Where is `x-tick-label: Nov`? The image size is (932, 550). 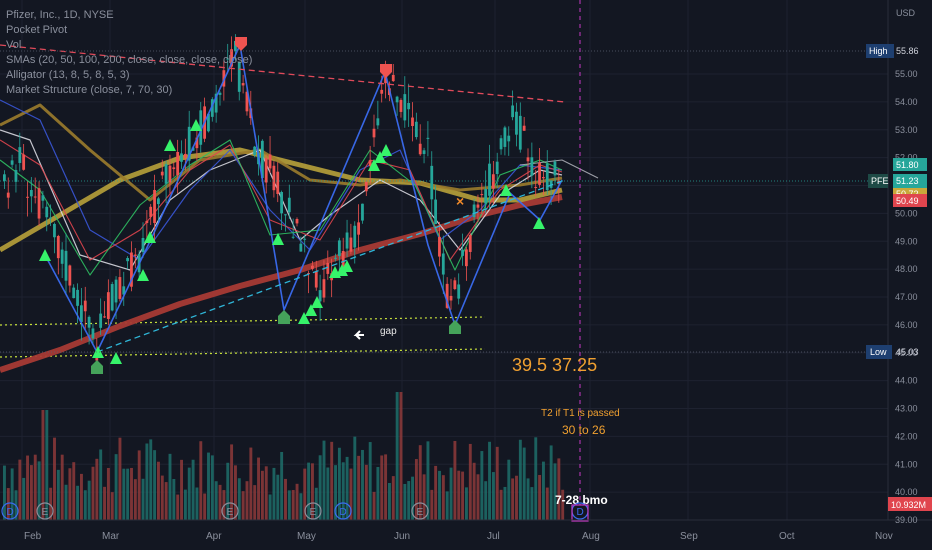 x-tick-label: Nov is located at coordinates (884, 536).